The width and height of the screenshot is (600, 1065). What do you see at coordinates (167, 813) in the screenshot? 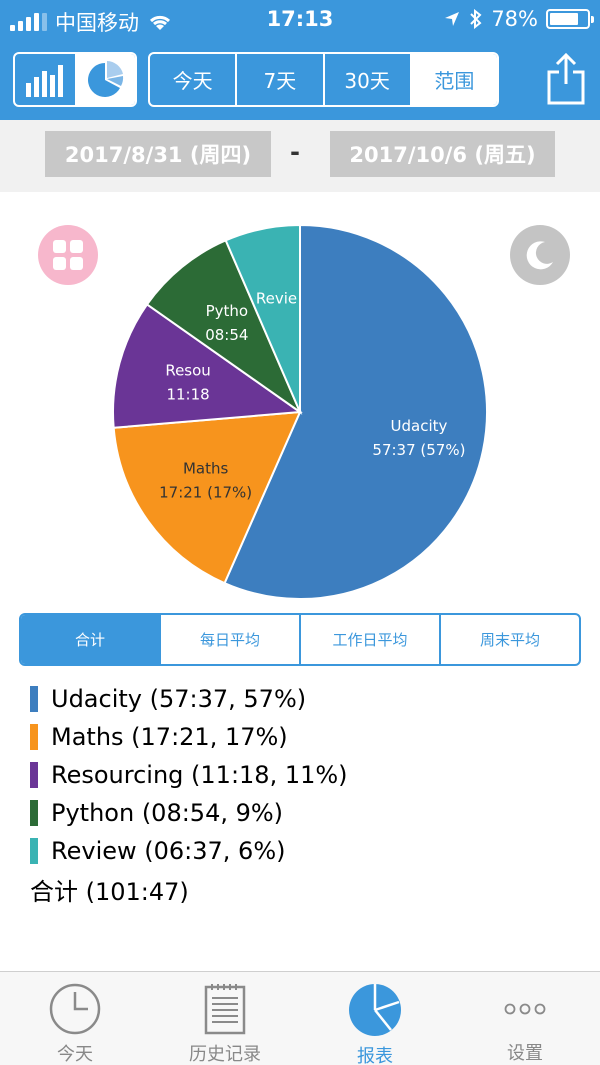
I see `legend-text: Python (08:54, 9%)` at bounding box center [167, 813].